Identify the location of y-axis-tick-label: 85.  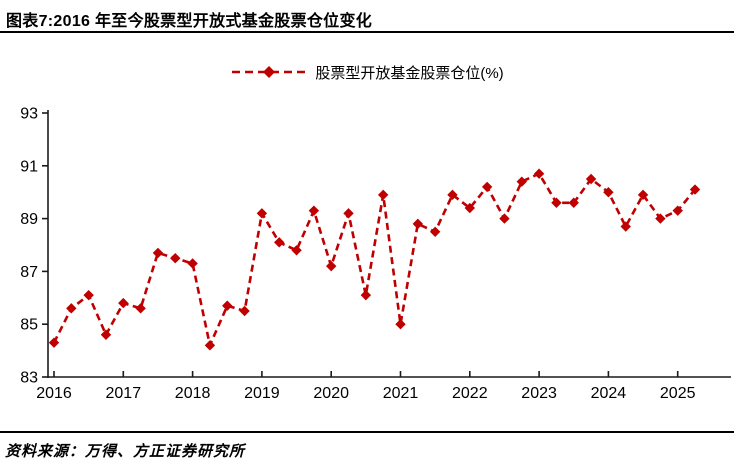
(29, 325).